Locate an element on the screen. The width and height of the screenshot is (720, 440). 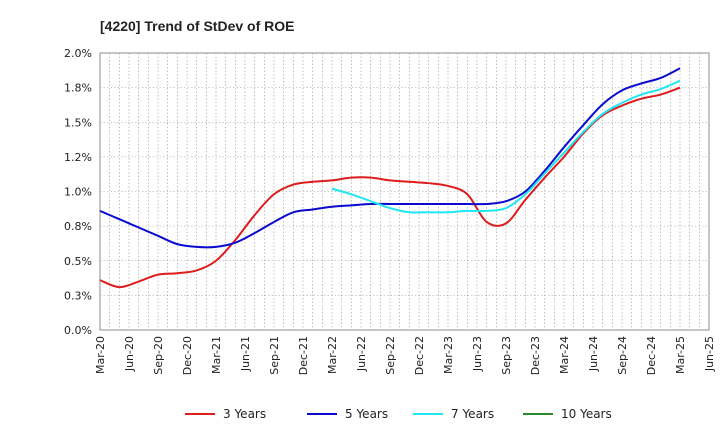
x-tick-label: Jun-22 is located at coordinates (361, 354).